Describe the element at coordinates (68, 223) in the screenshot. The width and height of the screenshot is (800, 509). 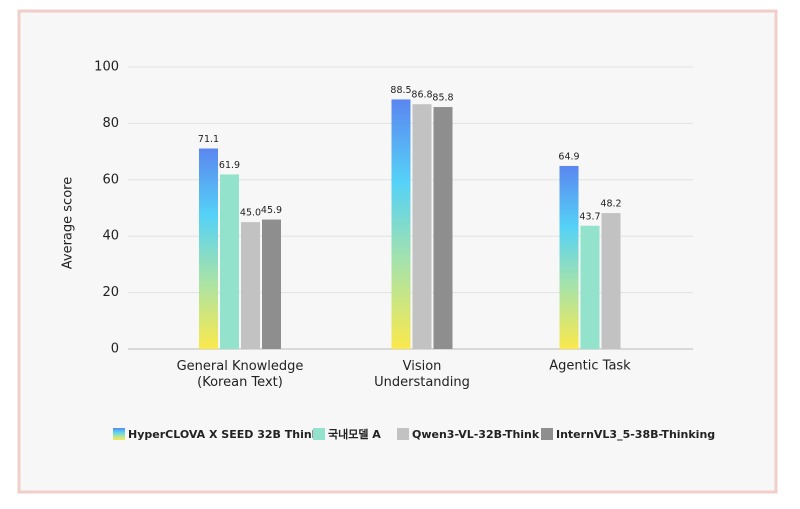
I see `y-axis-label: Average score` at that location.